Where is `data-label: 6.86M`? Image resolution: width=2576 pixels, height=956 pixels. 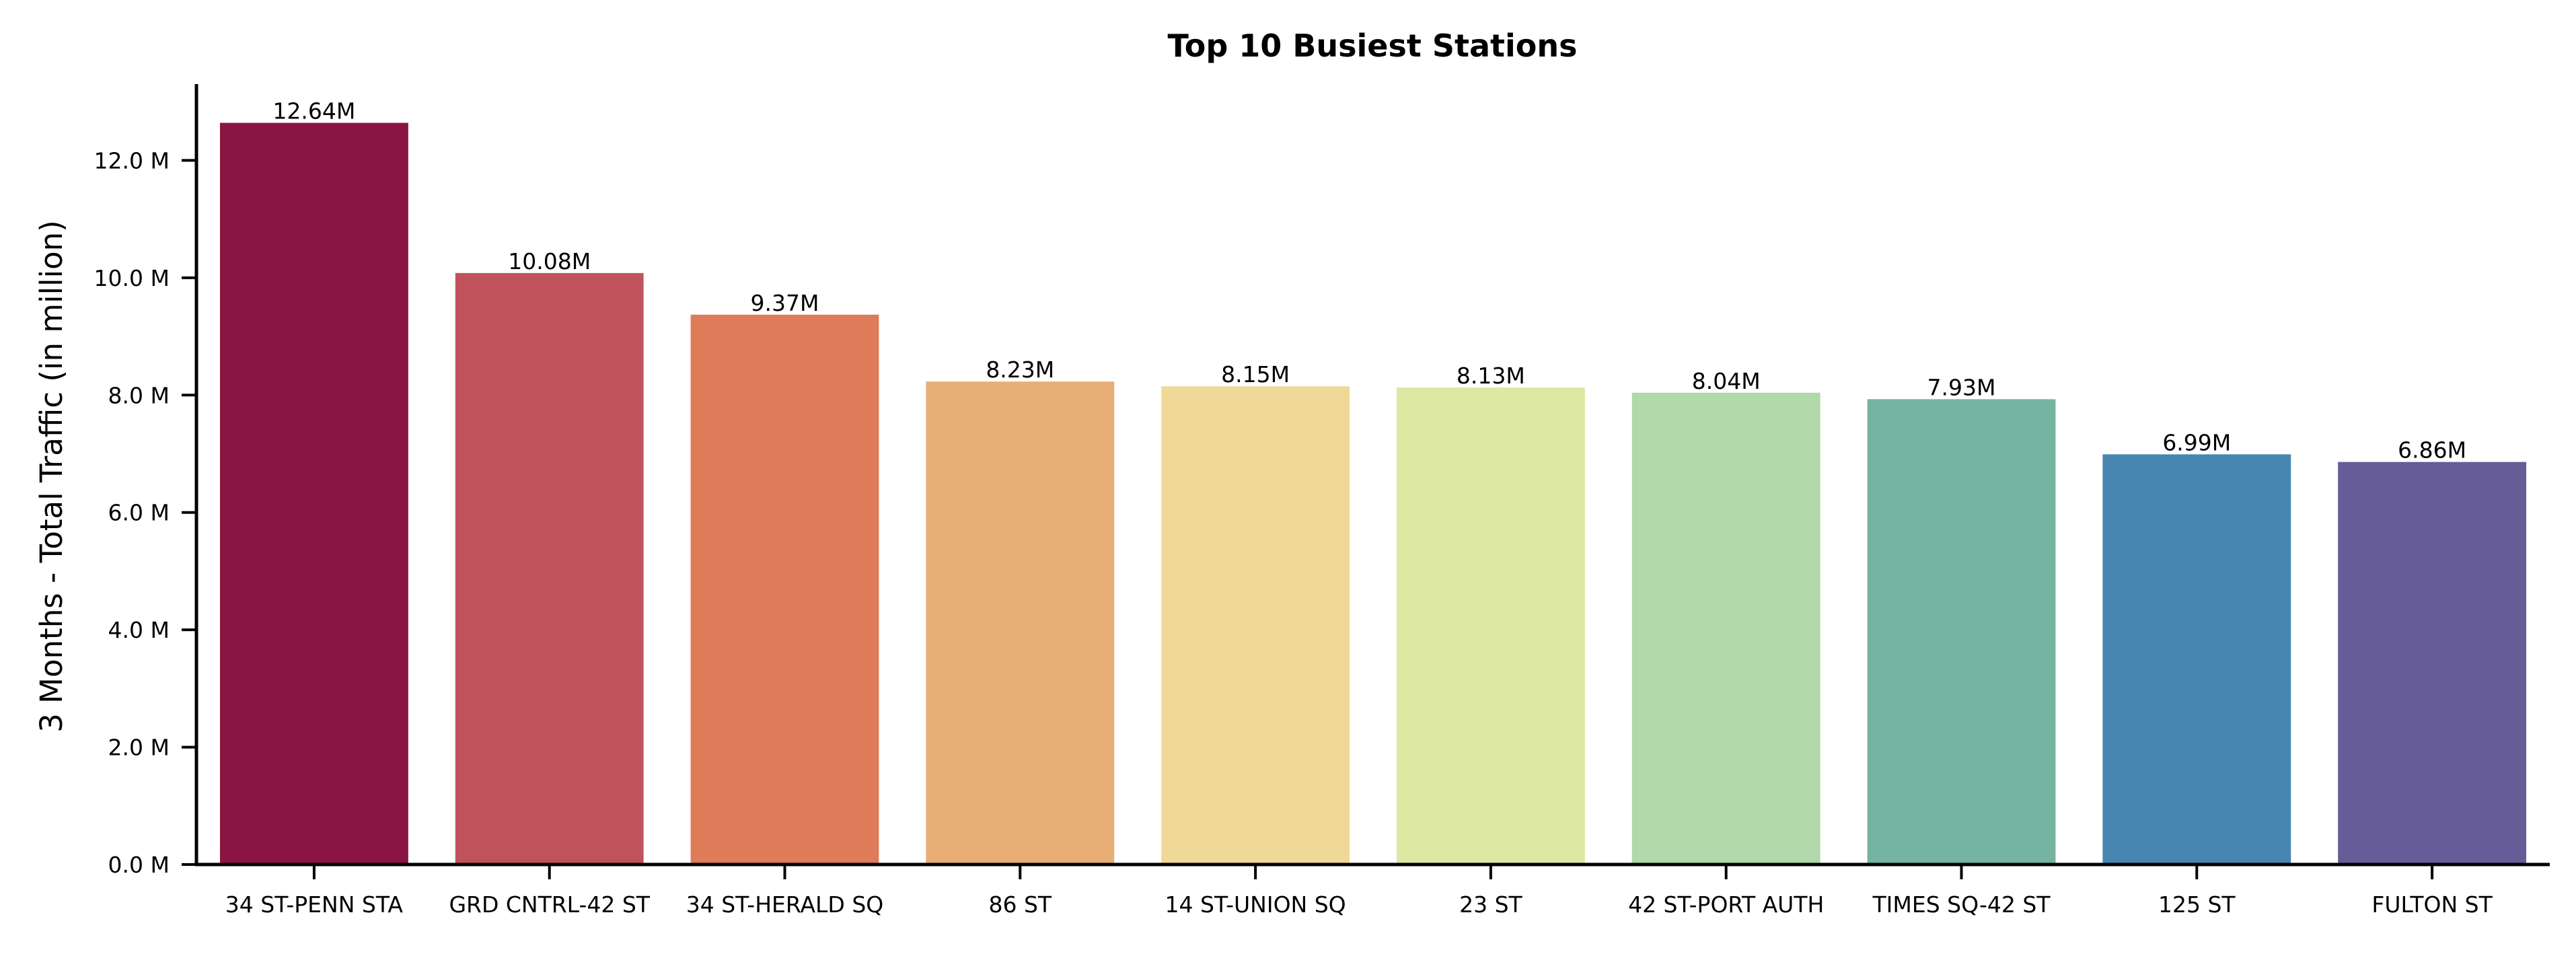 data-label: 6.86M is located at coordinates (2432, 450).